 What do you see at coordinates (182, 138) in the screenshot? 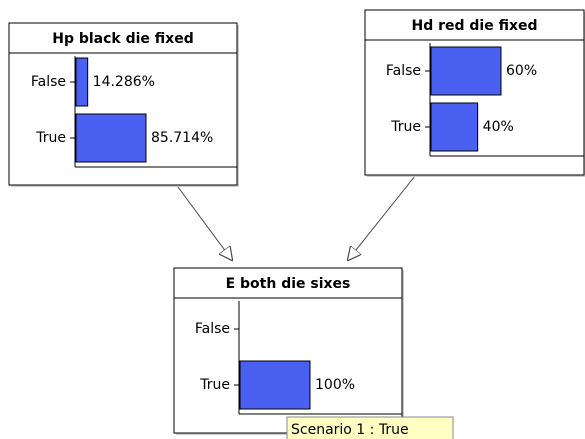
I see `value-label: 85.714%` at bounding box center [182, 138].